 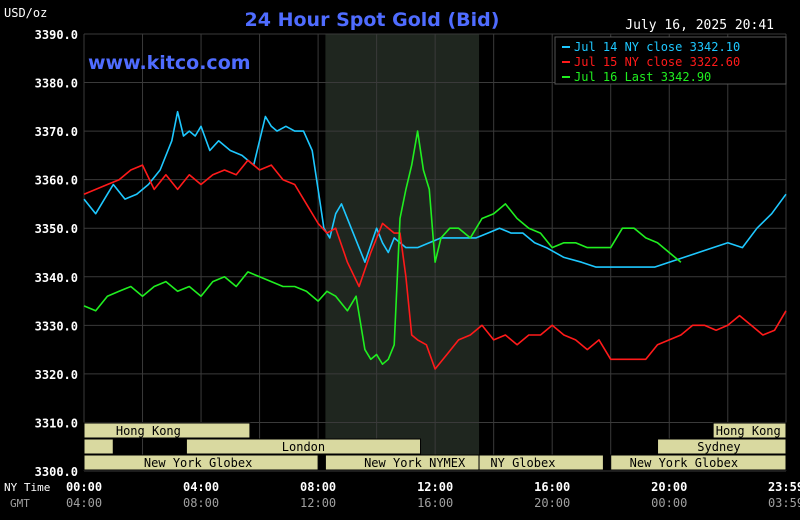 What do you see at coordinates (669, 487) in the screenshot?
I see `ny-time-tick-label: 20:00` at bounding box center [669, 487].